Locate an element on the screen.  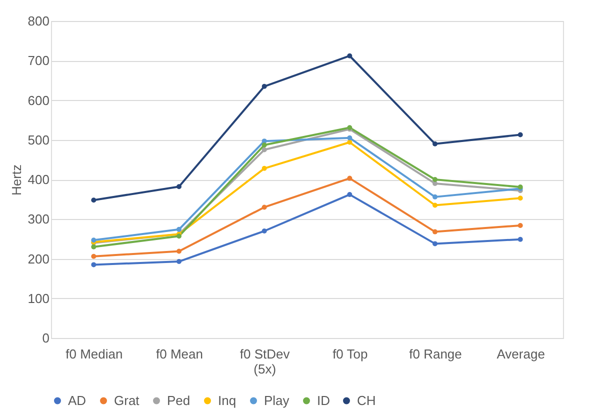
y-tick-label: 0 is located at coordinates (46, 338).